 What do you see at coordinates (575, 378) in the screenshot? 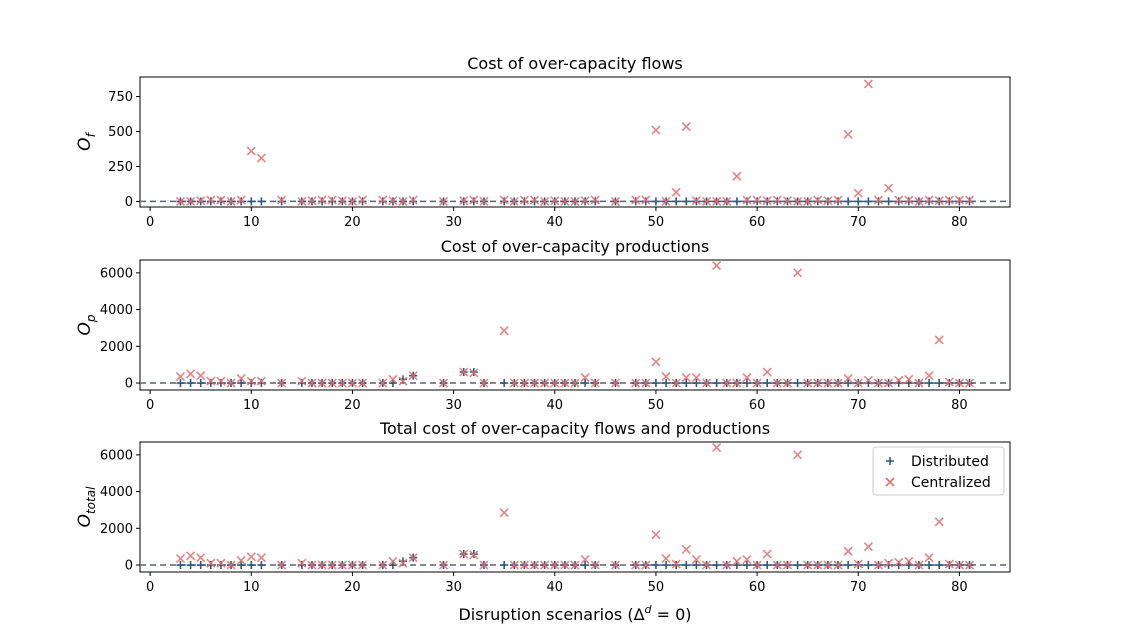
I see `series-distributed` at bounding box center [575, 378].